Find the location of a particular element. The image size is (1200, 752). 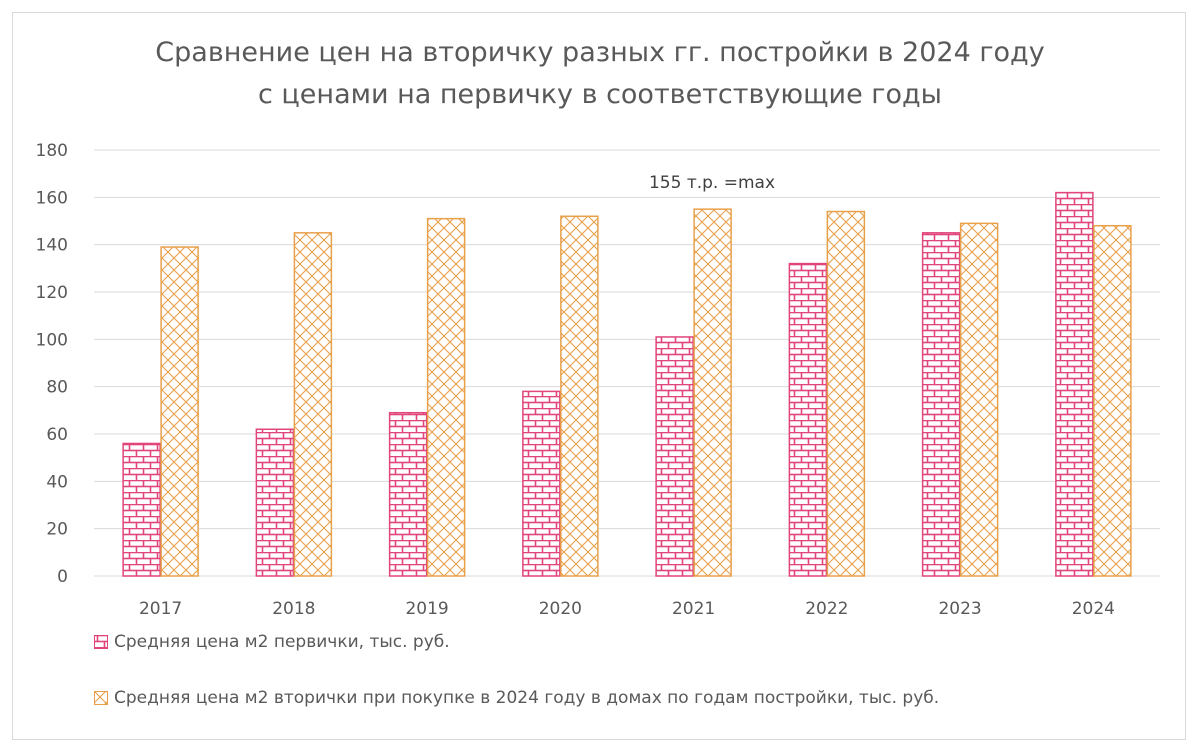

legend-swatch-primary is located at coordinates (101, 642).